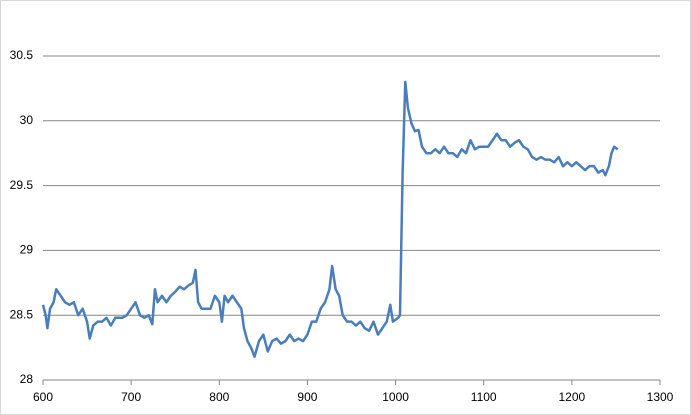 Image resolution: width=691 pixels, height=415 pixels. Describe the element at coordinates (22, 55) in the screenshot. I see `y-tick-label: 30.5` at that location.